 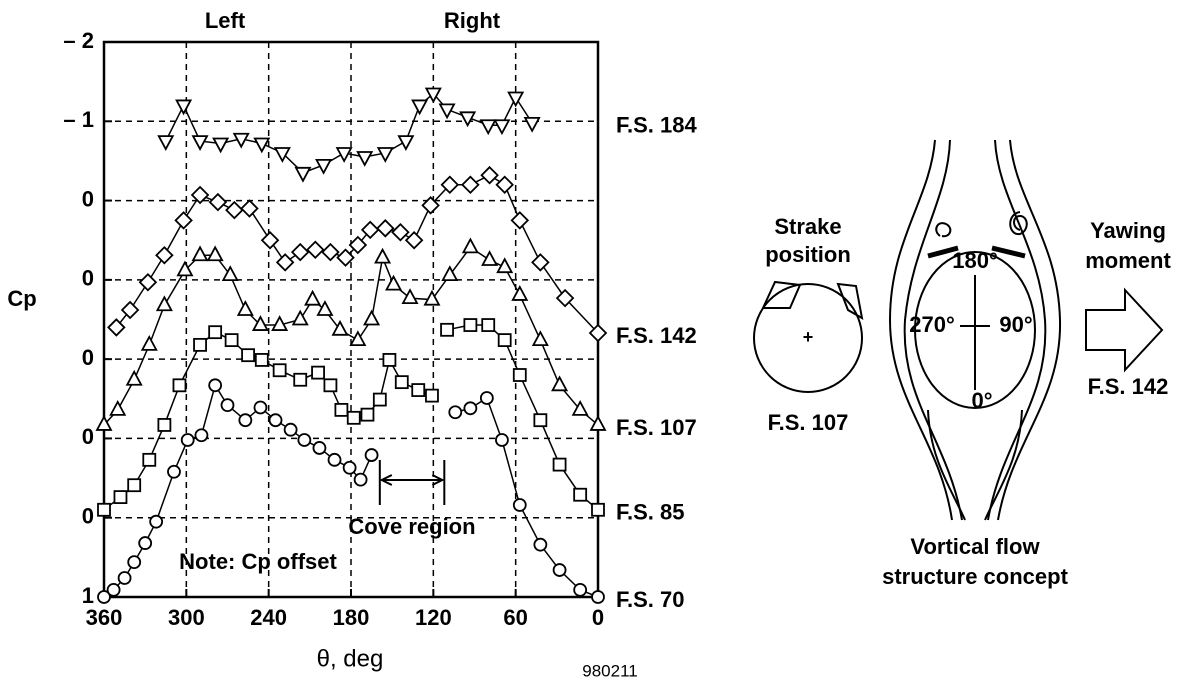 I want to click on strake, so click(x=976, y=252).